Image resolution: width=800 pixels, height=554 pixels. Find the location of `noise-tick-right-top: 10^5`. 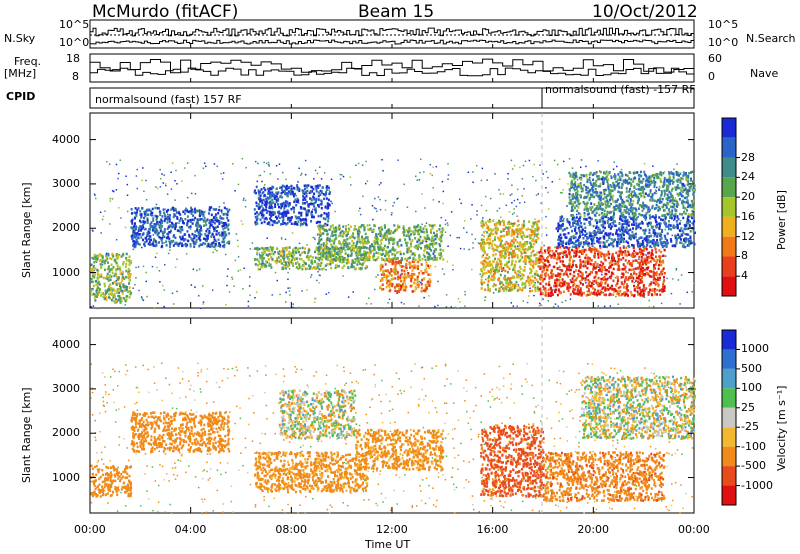

noise-tick-right-top: 10^5 is located at coordinates (723, 24).